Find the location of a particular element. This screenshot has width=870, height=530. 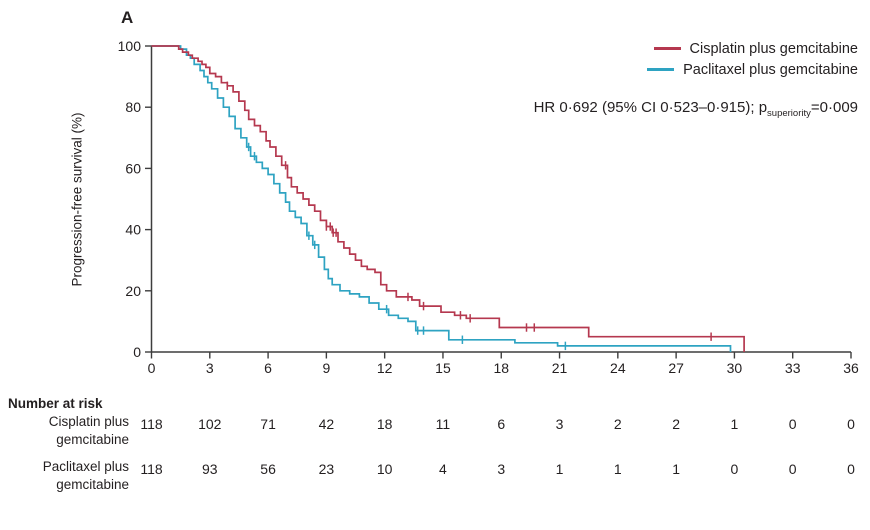

legend-item-paclitaxel: Paclitaxel plus gemcitabine is located at coordinates (752, 69).